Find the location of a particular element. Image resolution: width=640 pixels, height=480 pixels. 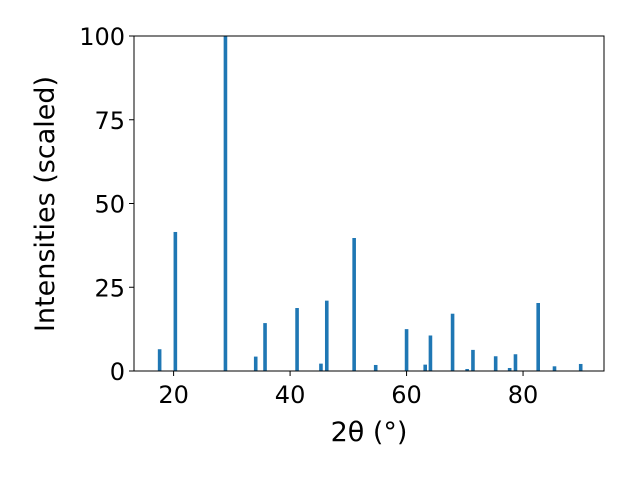

y-tick-label: 25 is located at coordinates (109, 288).